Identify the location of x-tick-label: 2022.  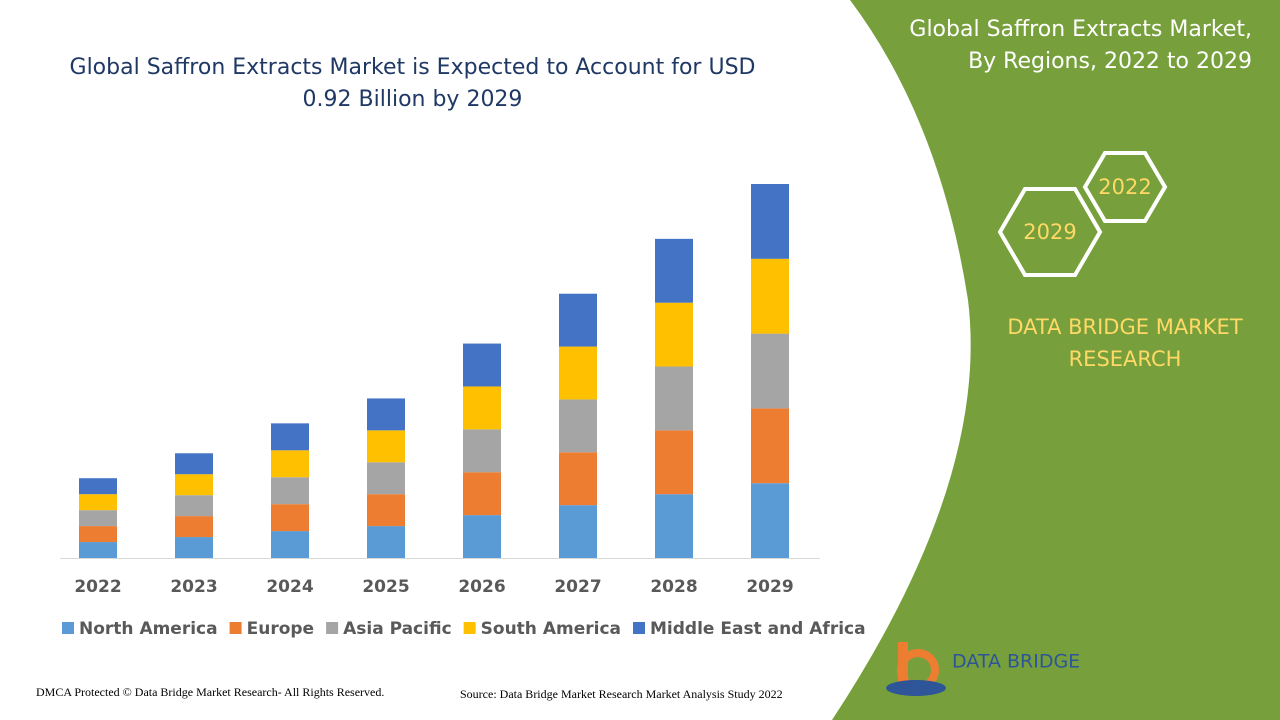
(97, 587).